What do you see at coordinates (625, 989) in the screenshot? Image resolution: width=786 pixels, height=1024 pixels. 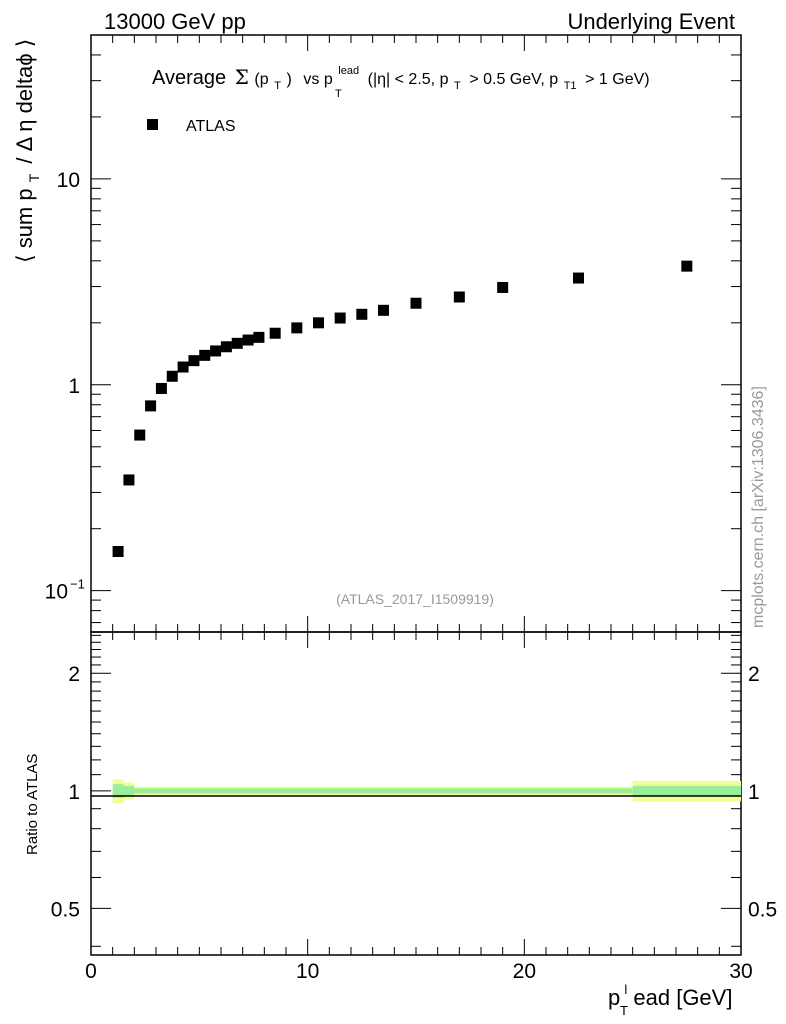 I see `x-label-sup: l` at bounding box center [625, 989].